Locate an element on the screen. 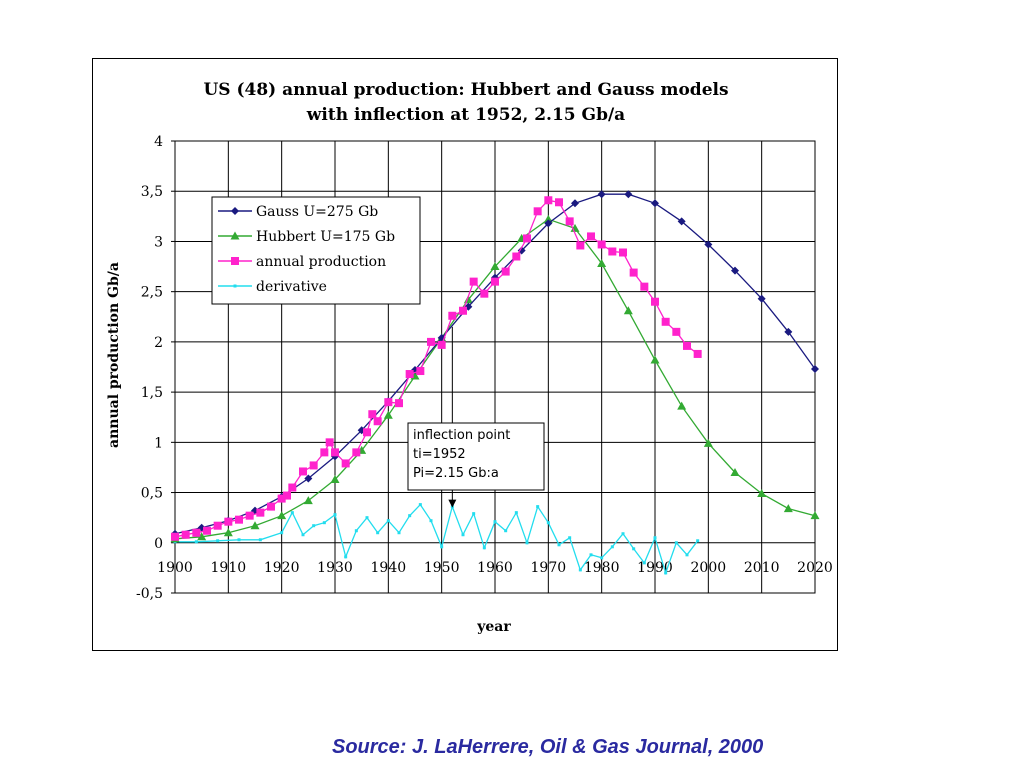 This screenshot has height=768, width=1024. x-tick-label: 1930 is located at coordinates (335, 568).